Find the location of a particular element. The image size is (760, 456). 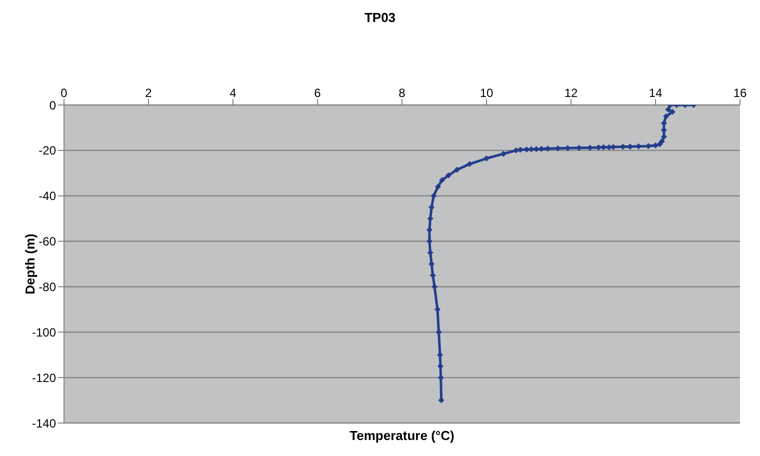

x-tick-label: 14 is located at coordinates (655, 93).